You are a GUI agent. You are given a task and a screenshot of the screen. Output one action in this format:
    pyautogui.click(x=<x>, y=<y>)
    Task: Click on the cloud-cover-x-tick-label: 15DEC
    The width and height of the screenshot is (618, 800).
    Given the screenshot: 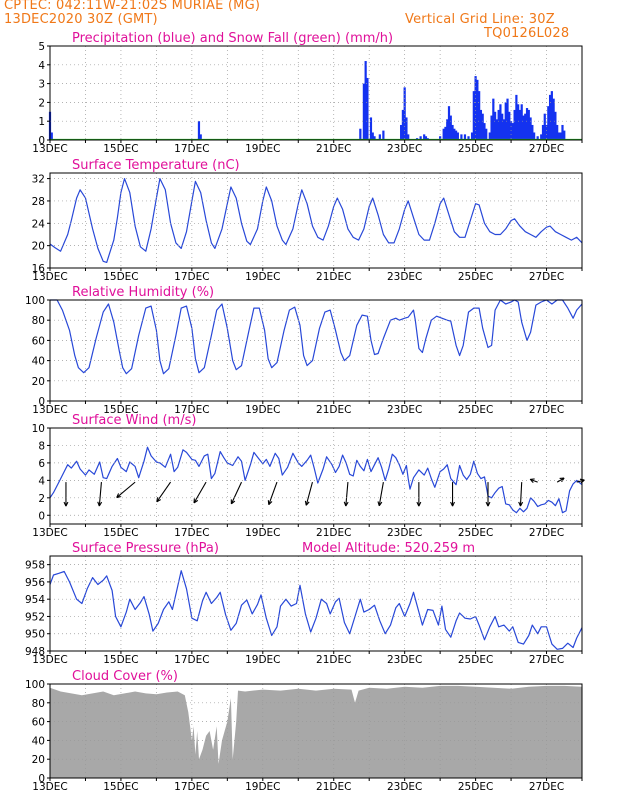 What is the action you would take?
    pyautogui.click(x=120, y=787)
    